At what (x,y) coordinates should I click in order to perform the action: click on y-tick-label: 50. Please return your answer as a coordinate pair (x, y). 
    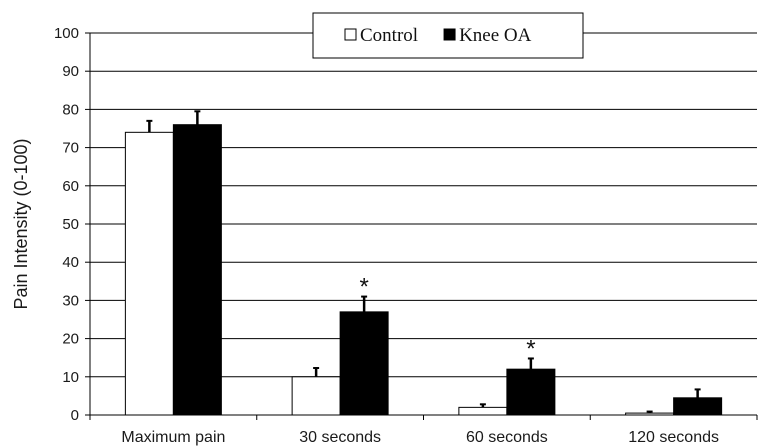
    Looking at the image, I should click on (70, 224).